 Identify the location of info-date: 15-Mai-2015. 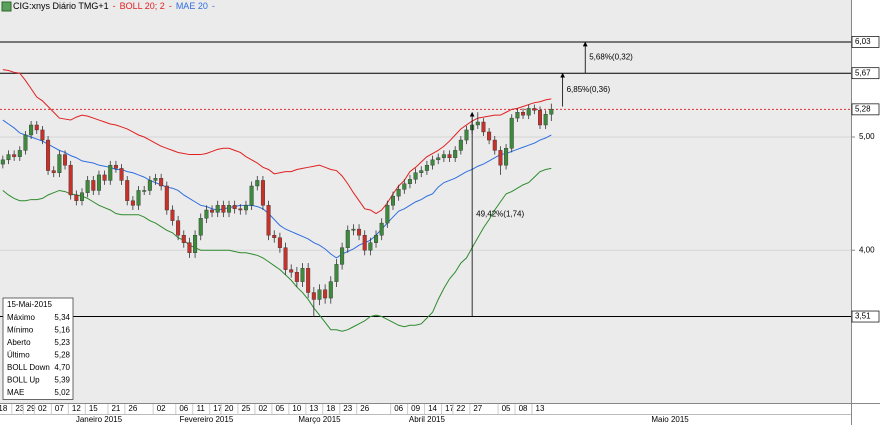
(29, 304).